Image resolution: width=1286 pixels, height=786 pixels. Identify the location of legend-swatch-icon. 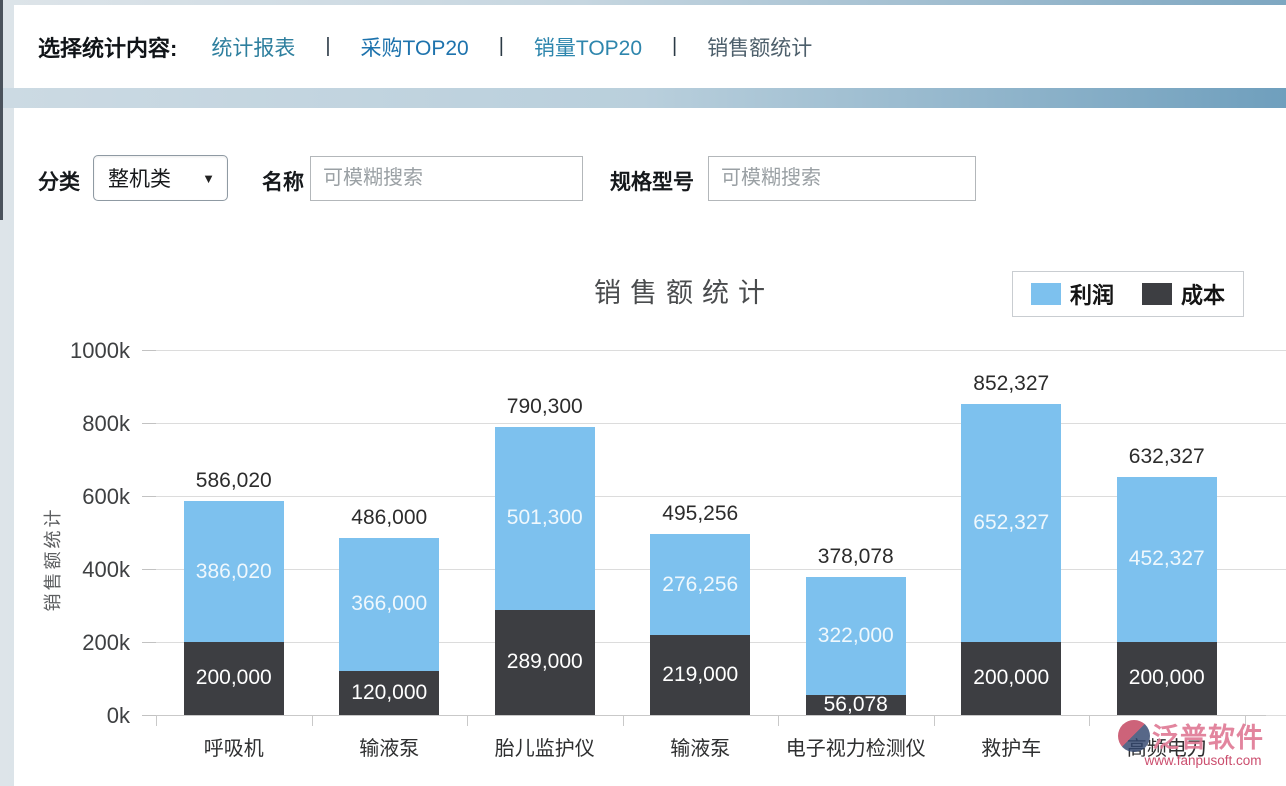
(1157, 294).